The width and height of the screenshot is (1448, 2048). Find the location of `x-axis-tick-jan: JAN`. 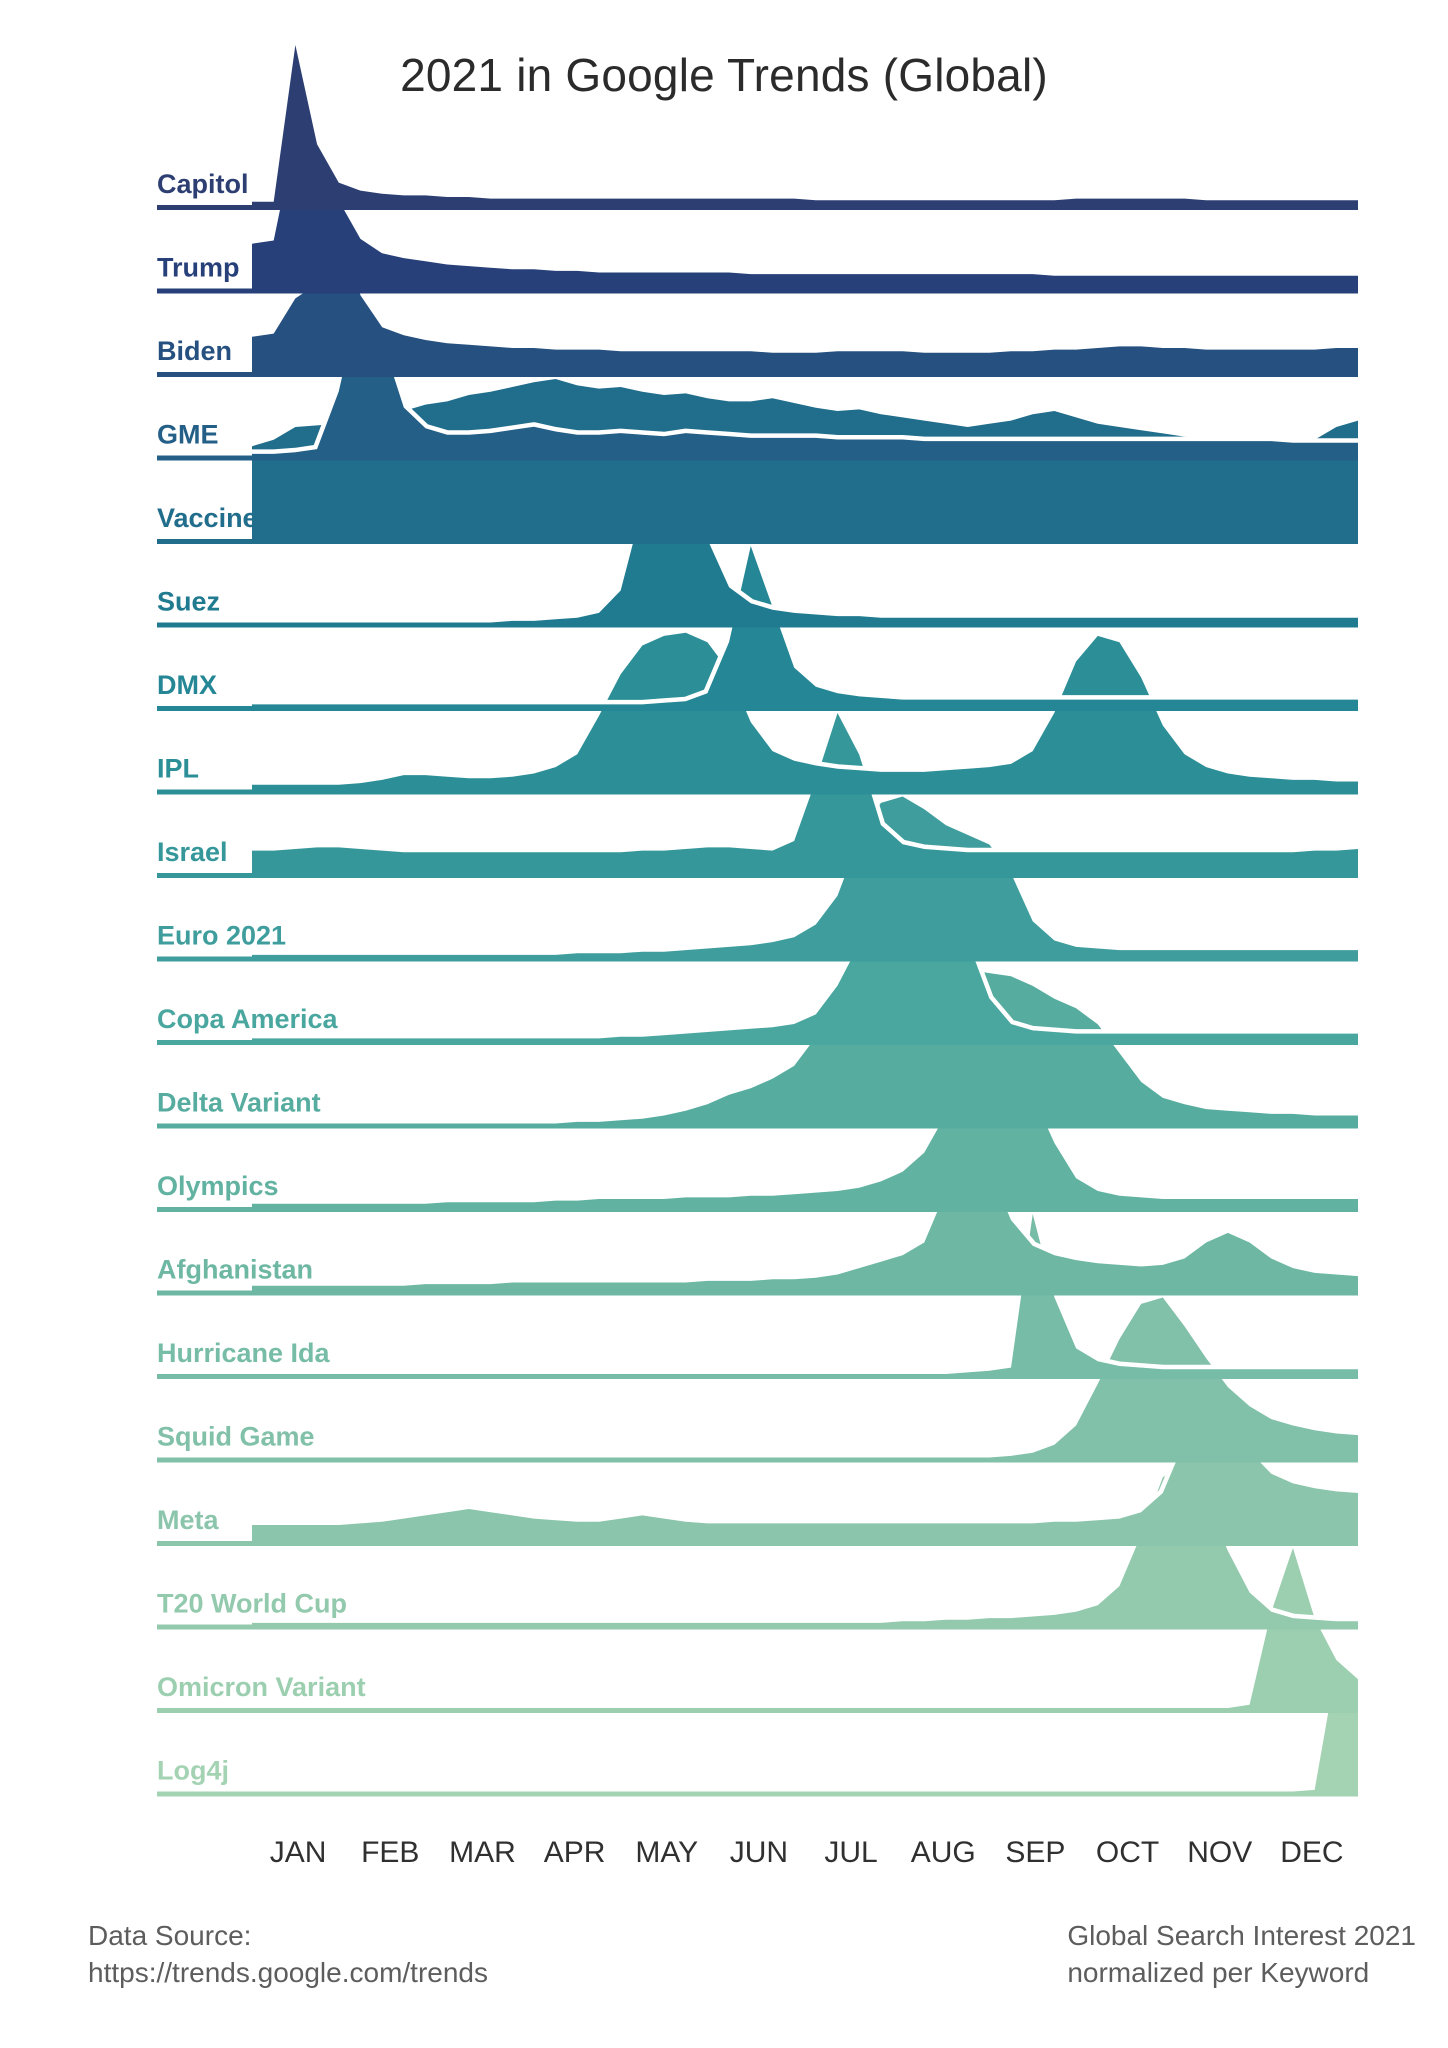

x-axis-tick-jan: JAN is located at coordinates (298, 1852).